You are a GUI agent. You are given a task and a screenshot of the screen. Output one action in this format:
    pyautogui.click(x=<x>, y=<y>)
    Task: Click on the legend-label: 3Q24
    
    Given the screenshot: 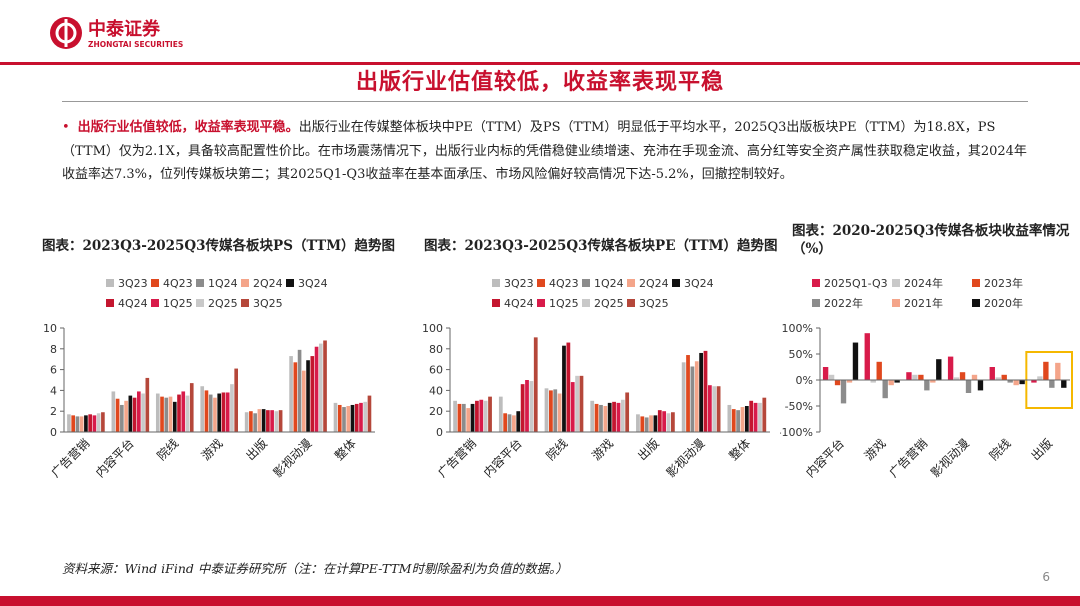 What is the action you would take?
    pyautogui.click(x=313, y=283)
    